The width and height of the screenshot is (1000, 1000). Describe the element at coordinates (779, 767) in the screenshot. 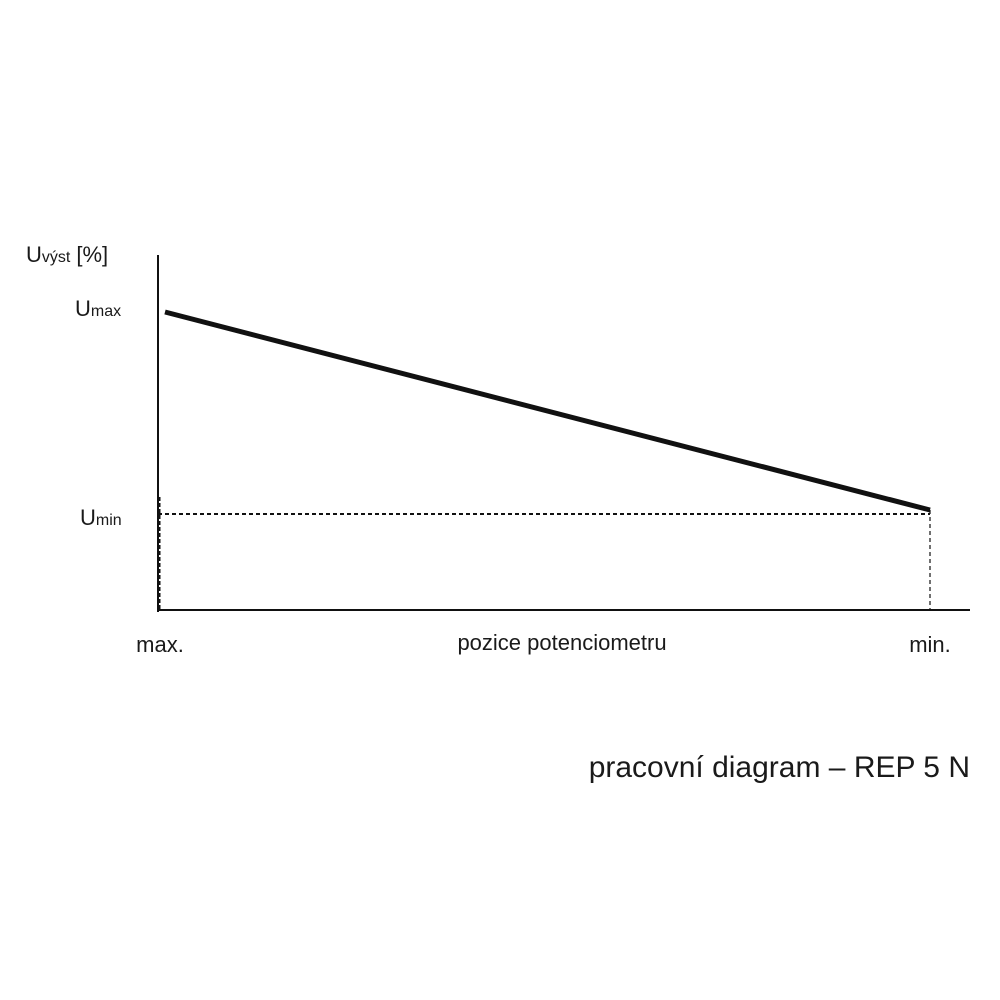

I see `caption: pracovní diagram – REP 5 N` at that location.